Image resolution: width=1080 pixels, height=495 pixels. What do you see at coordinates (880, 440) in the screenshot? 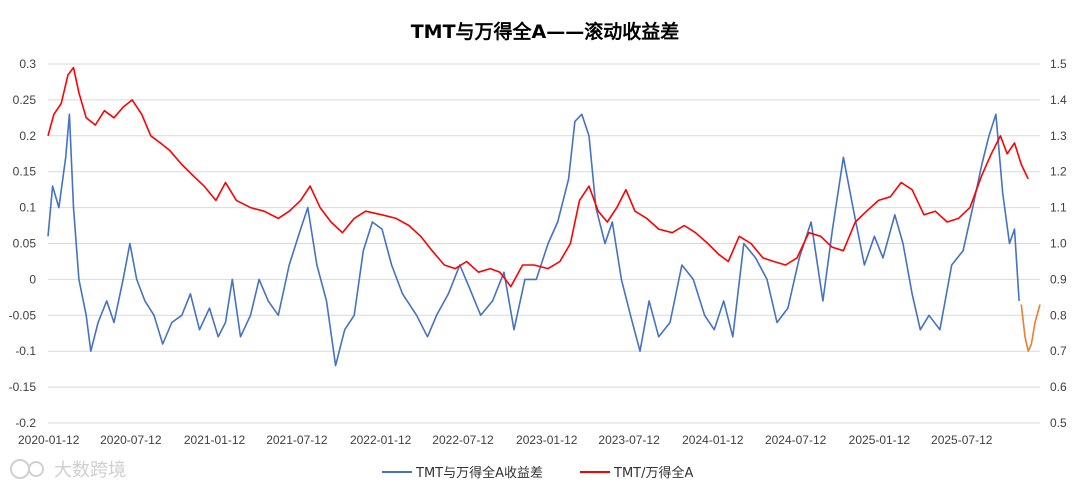
I see `x-tick-label: 2025-01-12` at bounding box center [880, 440].